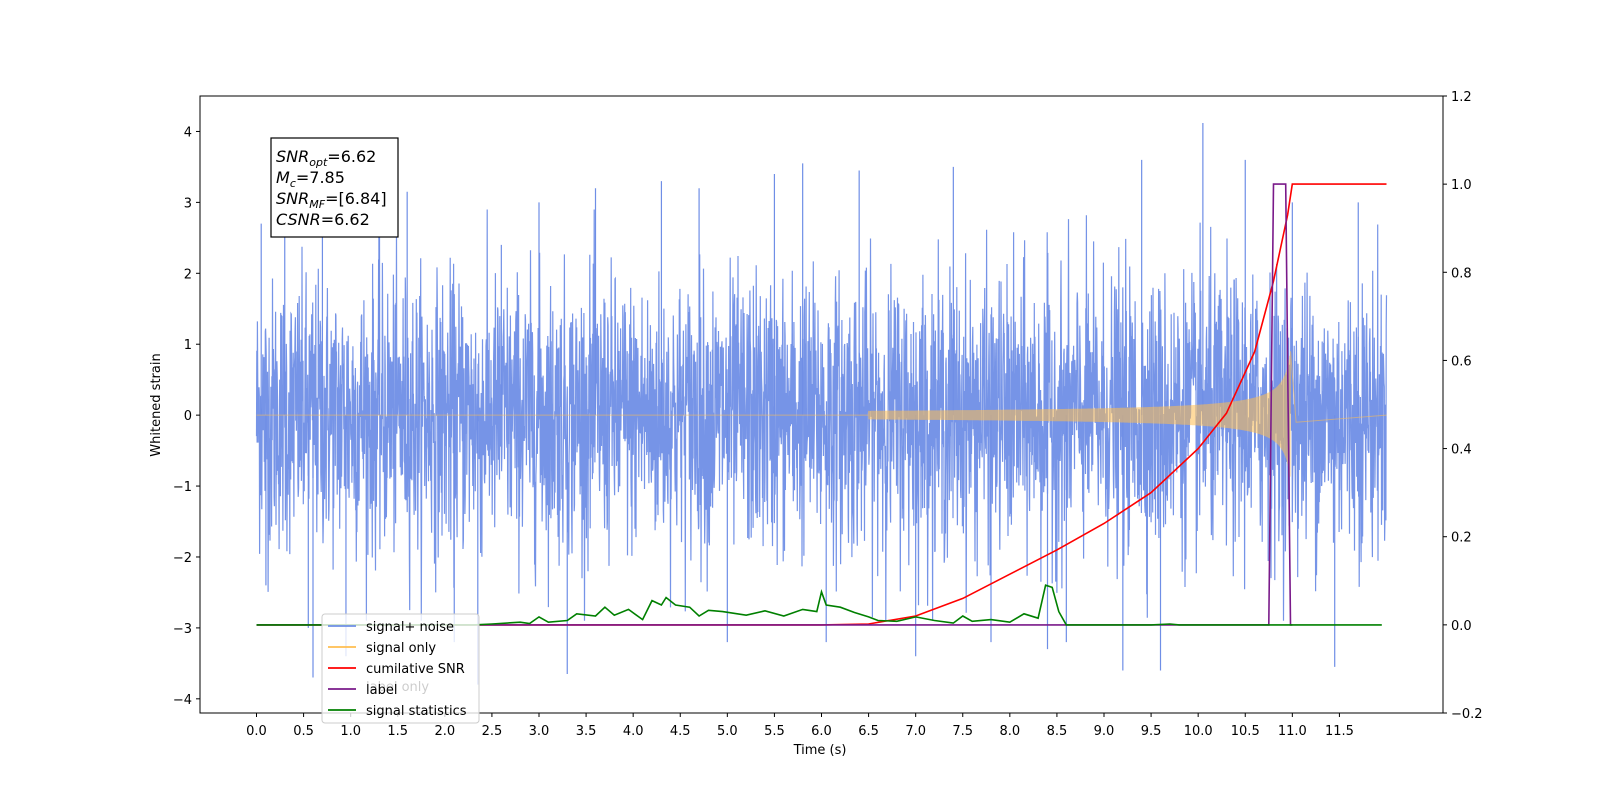  Describe the element at coordinates (182, 558) in the screenshot. I see `y-tick-label: −2` at that location.